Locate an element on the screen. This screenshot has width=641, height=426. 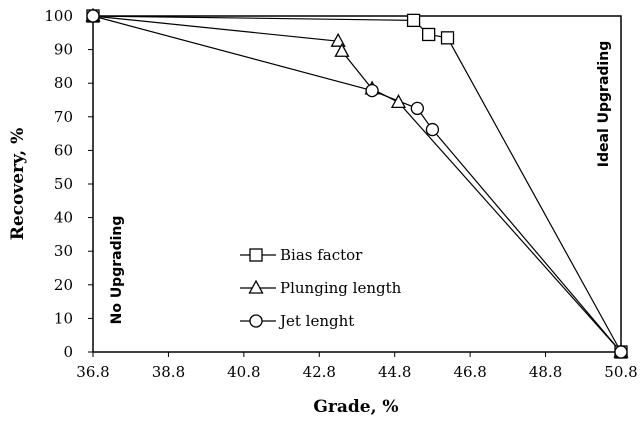
legend: Bias factor Plunging length Jet lenght is located at coordinates (321, 288).